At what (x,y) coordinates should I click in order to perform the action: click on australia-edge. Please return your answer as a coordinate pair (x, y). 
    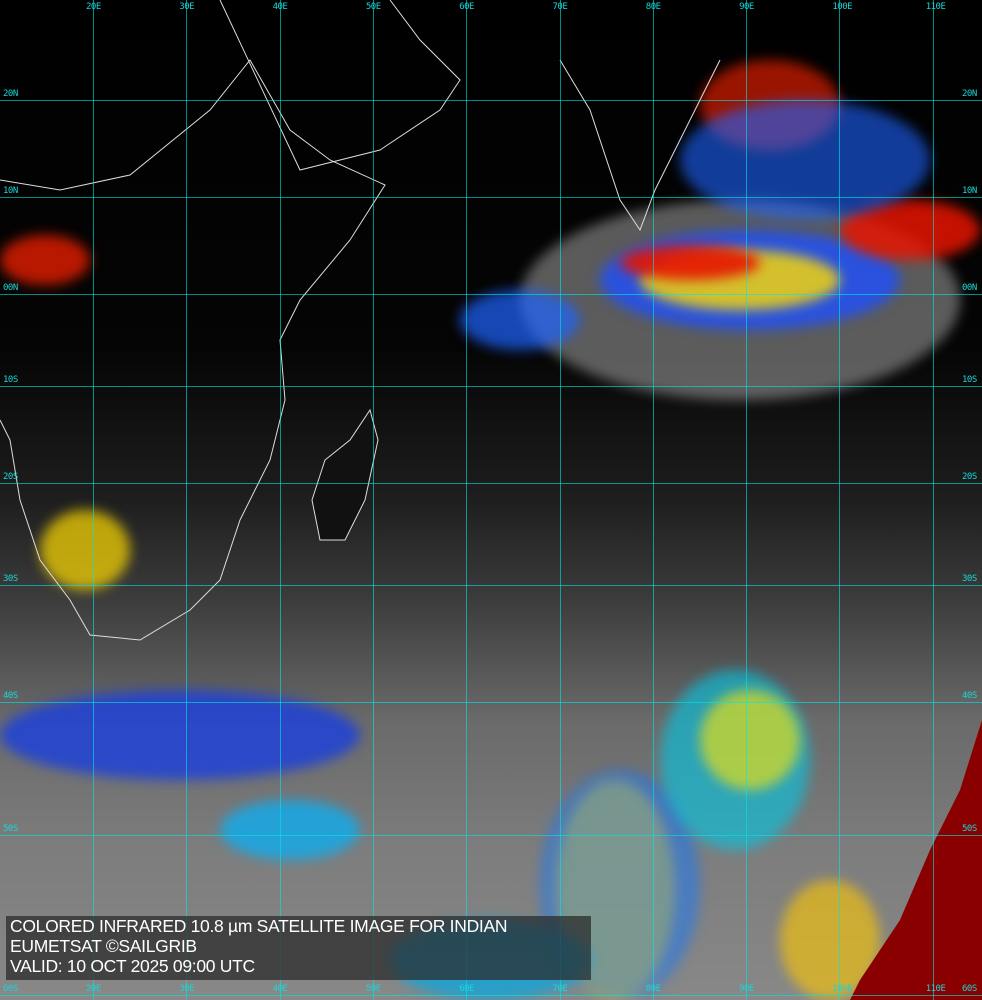
    Looking at the image, I should click on (916, 860).